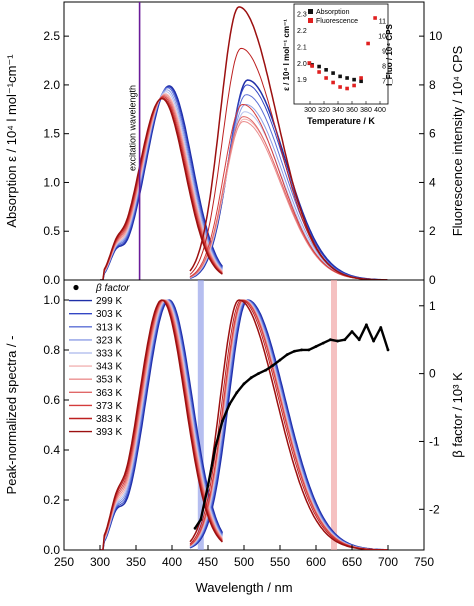  What do you see at coordinates (136, 562) in the screenshot?
I see `x-tick-label: 350` at bounding box center [136, 562].